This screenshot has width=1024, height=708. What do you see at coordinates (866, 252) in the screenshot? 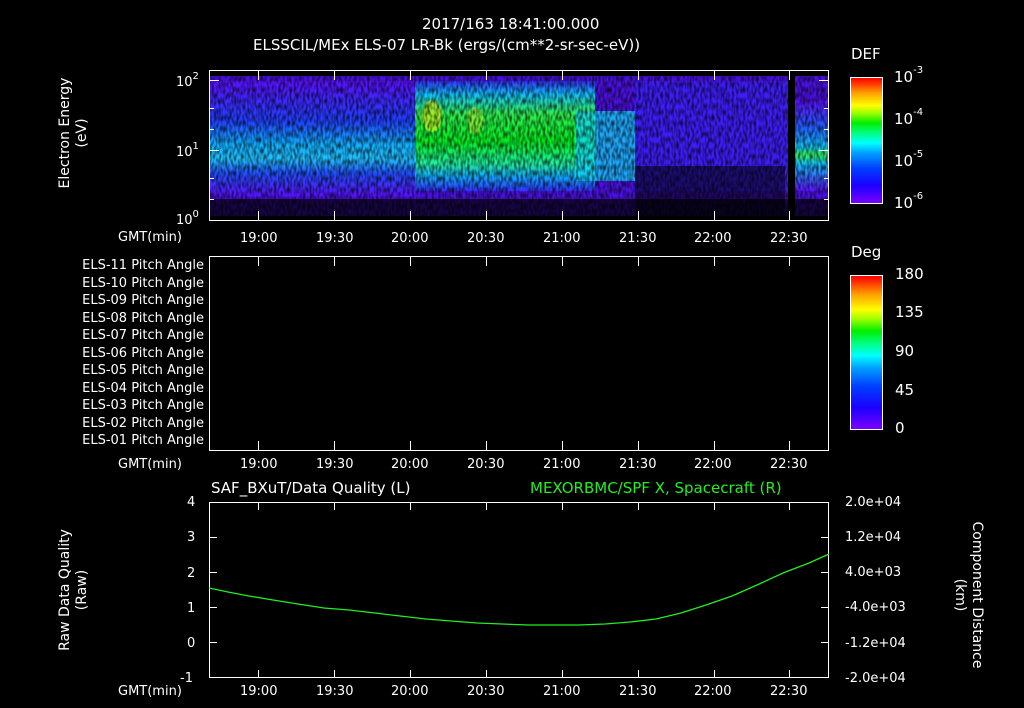
I see `deg-colorbar-title: Deg` at bounding box center [866, 252].